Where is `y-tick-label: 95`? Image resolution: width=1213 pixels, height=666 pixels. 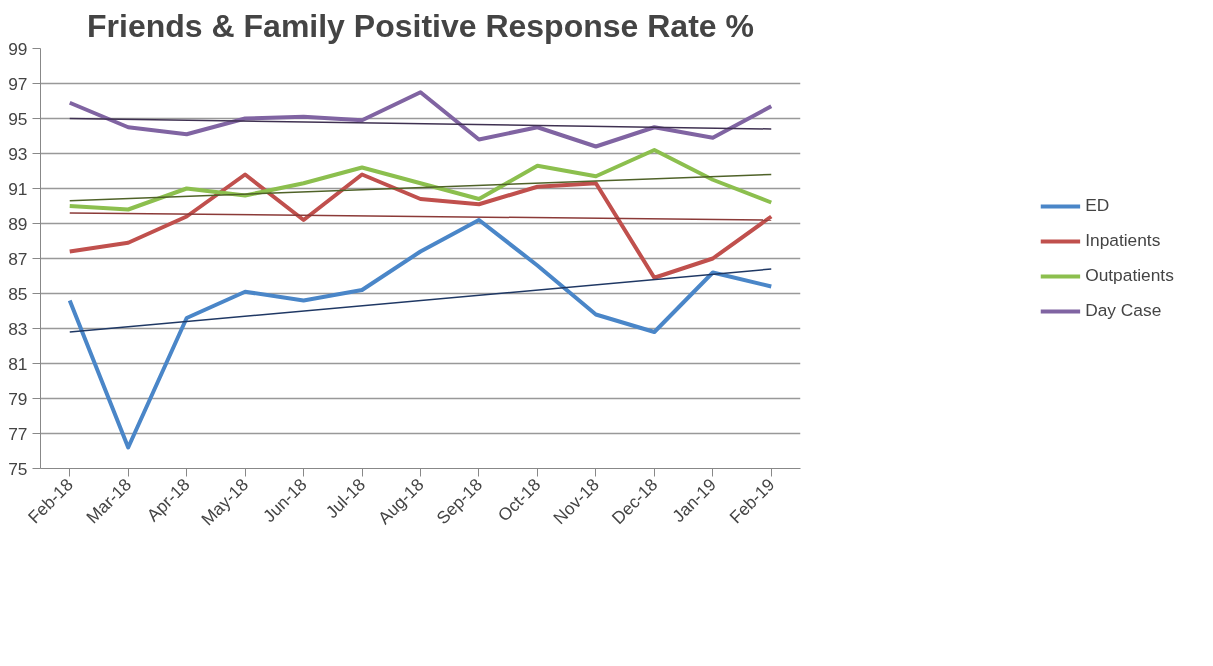 y-tick-label: 95 is located at coordinates (18, 118).